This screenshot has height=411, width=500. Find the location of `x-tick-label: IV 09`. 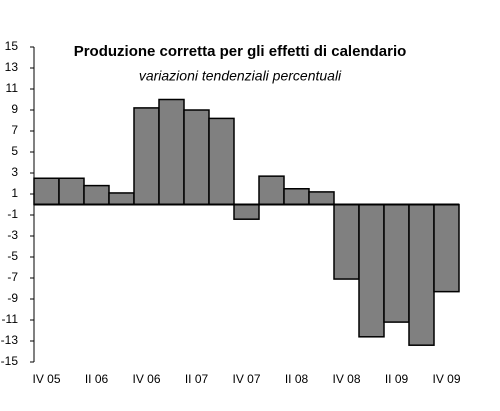

x-tick-label: IV 09 is located at coordinates (446, 379).